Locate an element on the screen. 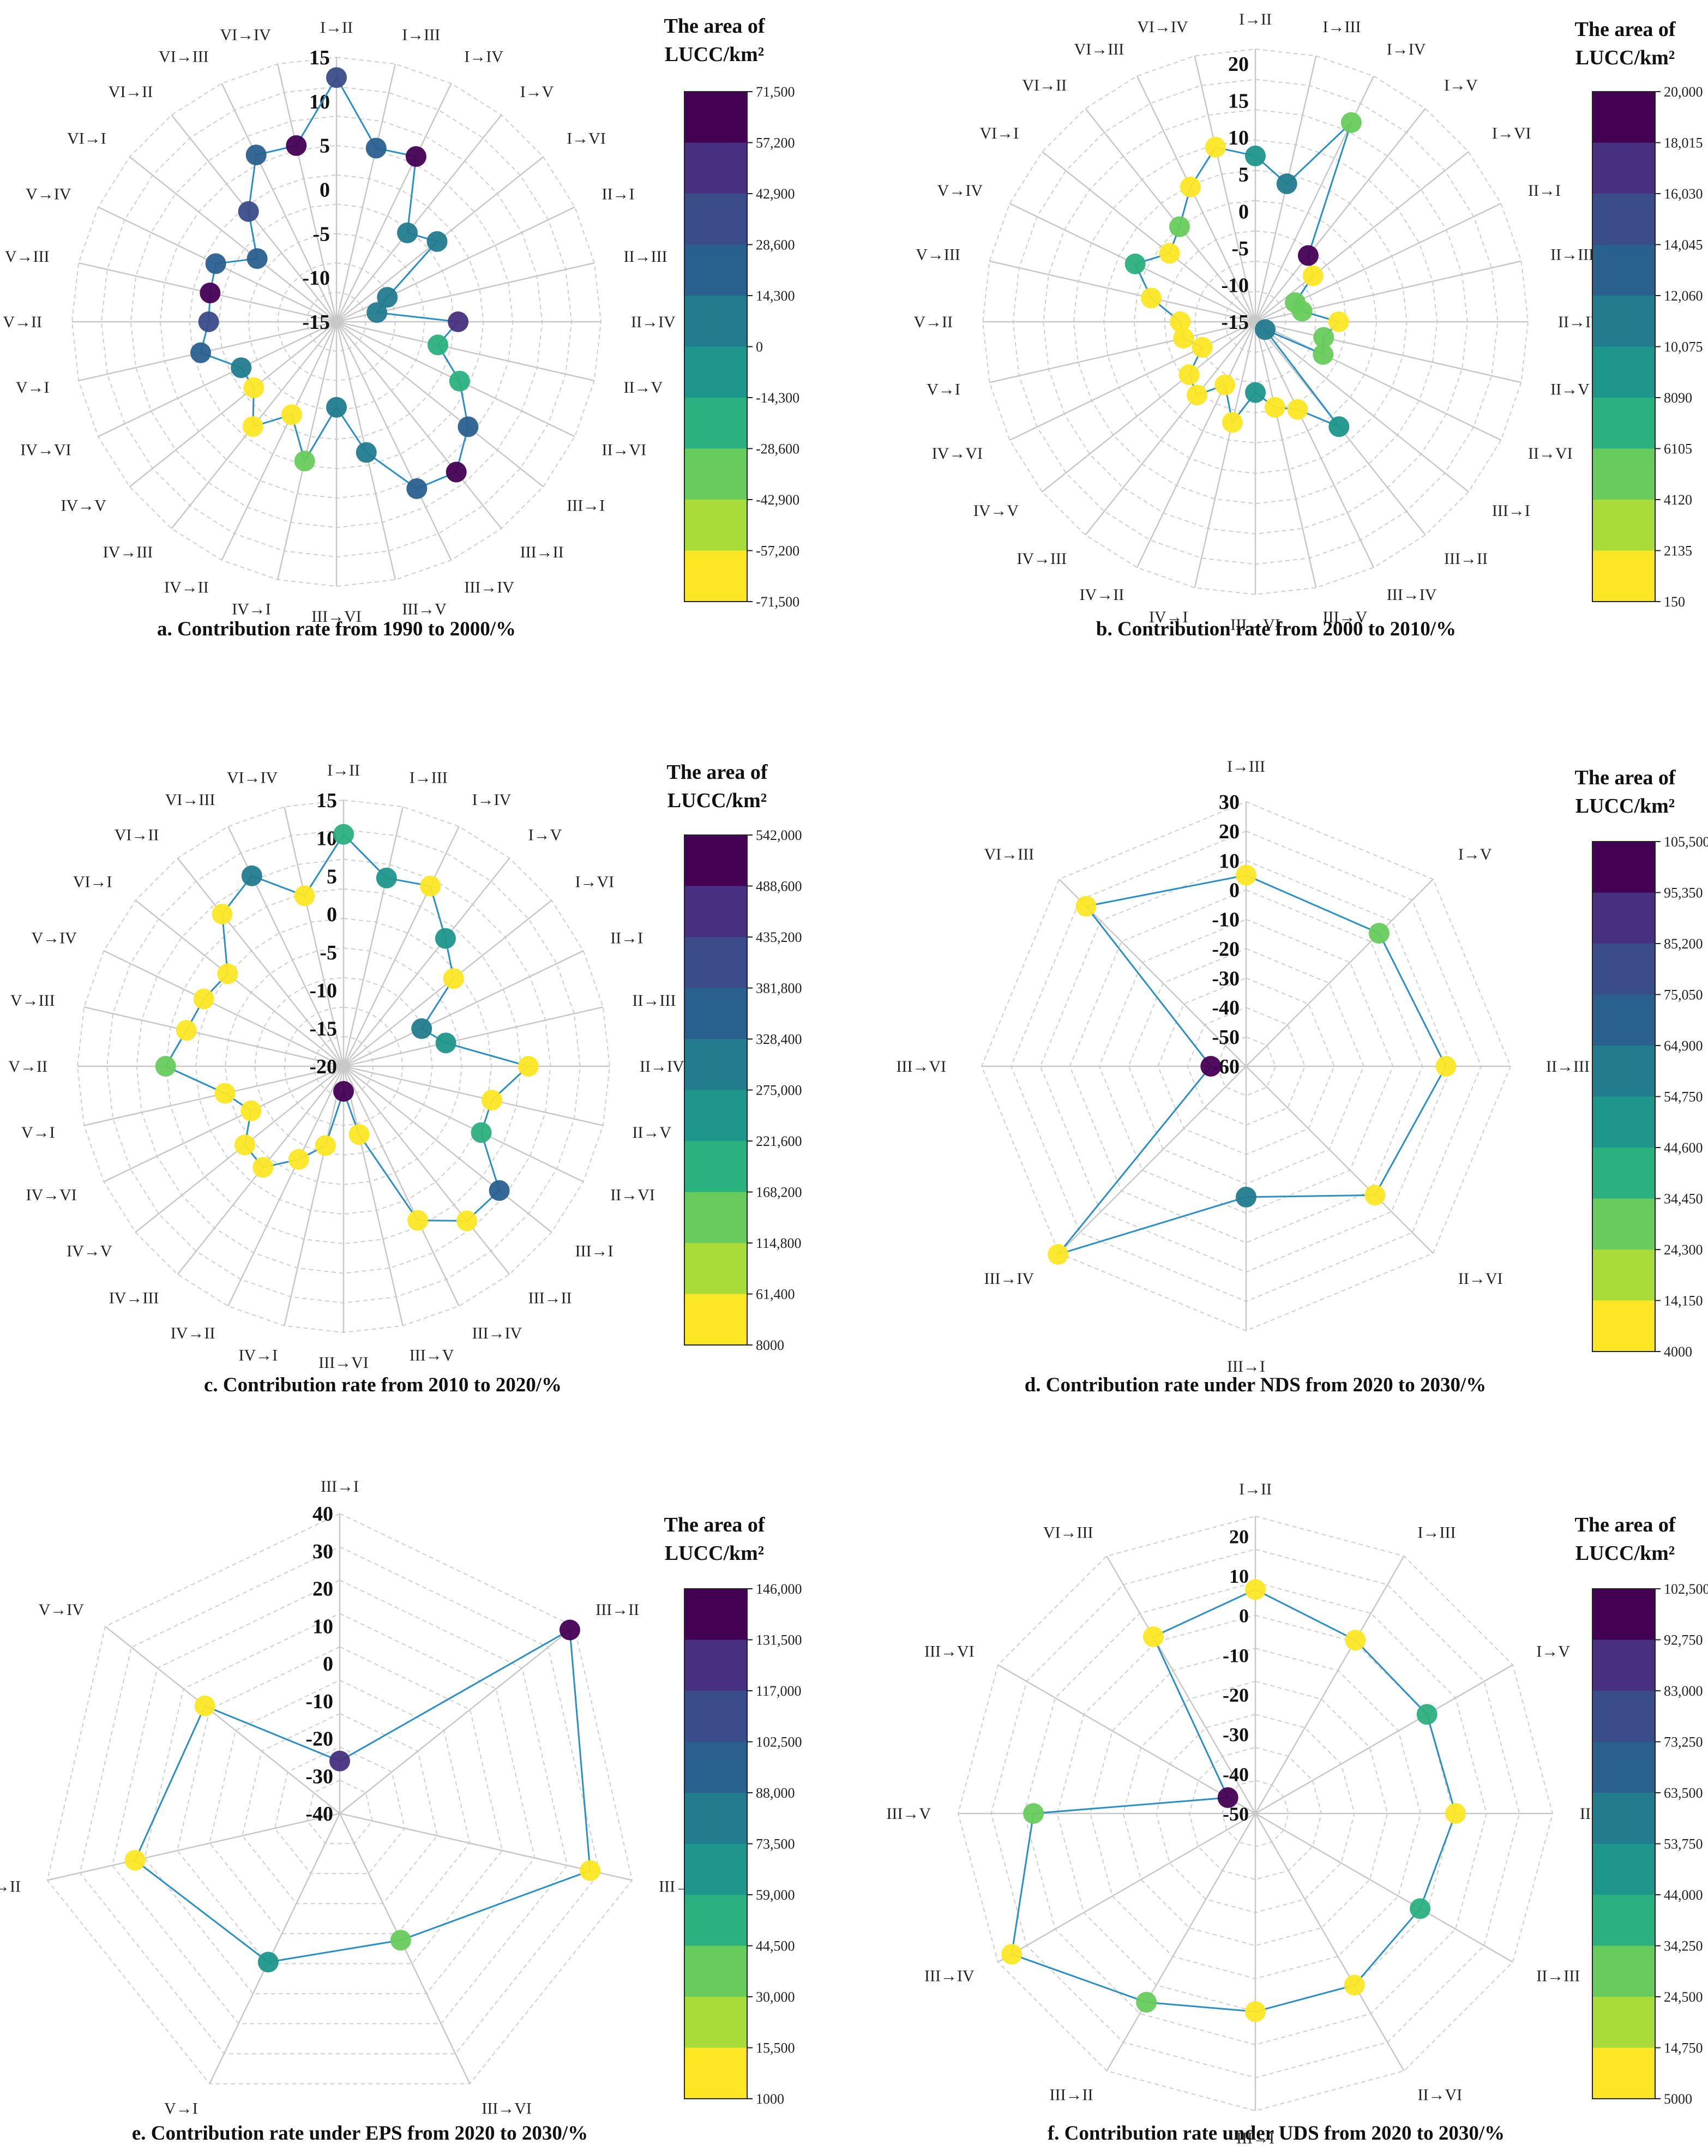 The height and width of the screenshot is (2156, 1708). colorbar-tick-label: 59,000 is located at coordinates (775, 1895).